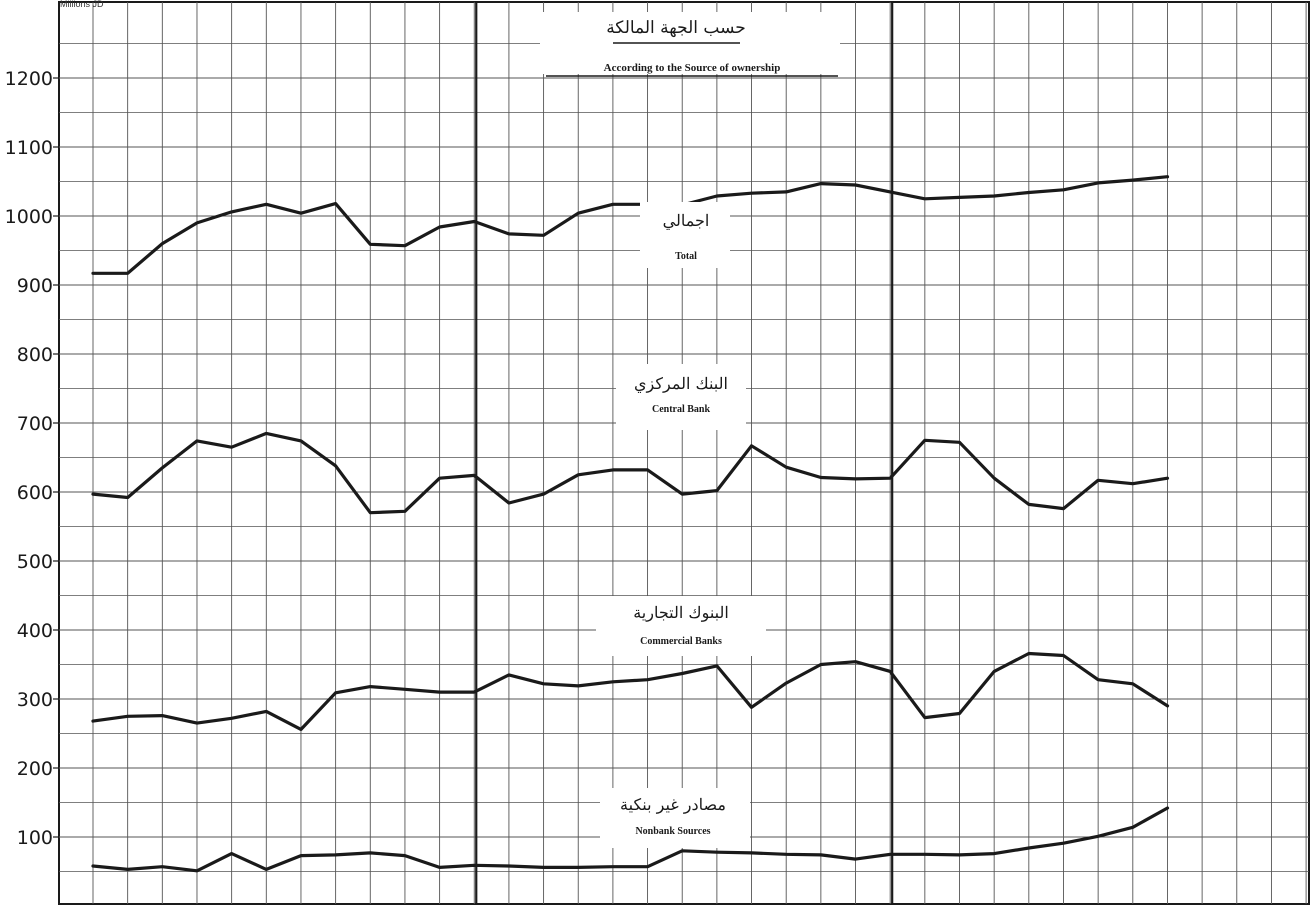 This screenshot has width=1315, height=908. Describe the element at coordinates (630, 691) in the screenshot. I see `series-line-commercial-banks` at that location.